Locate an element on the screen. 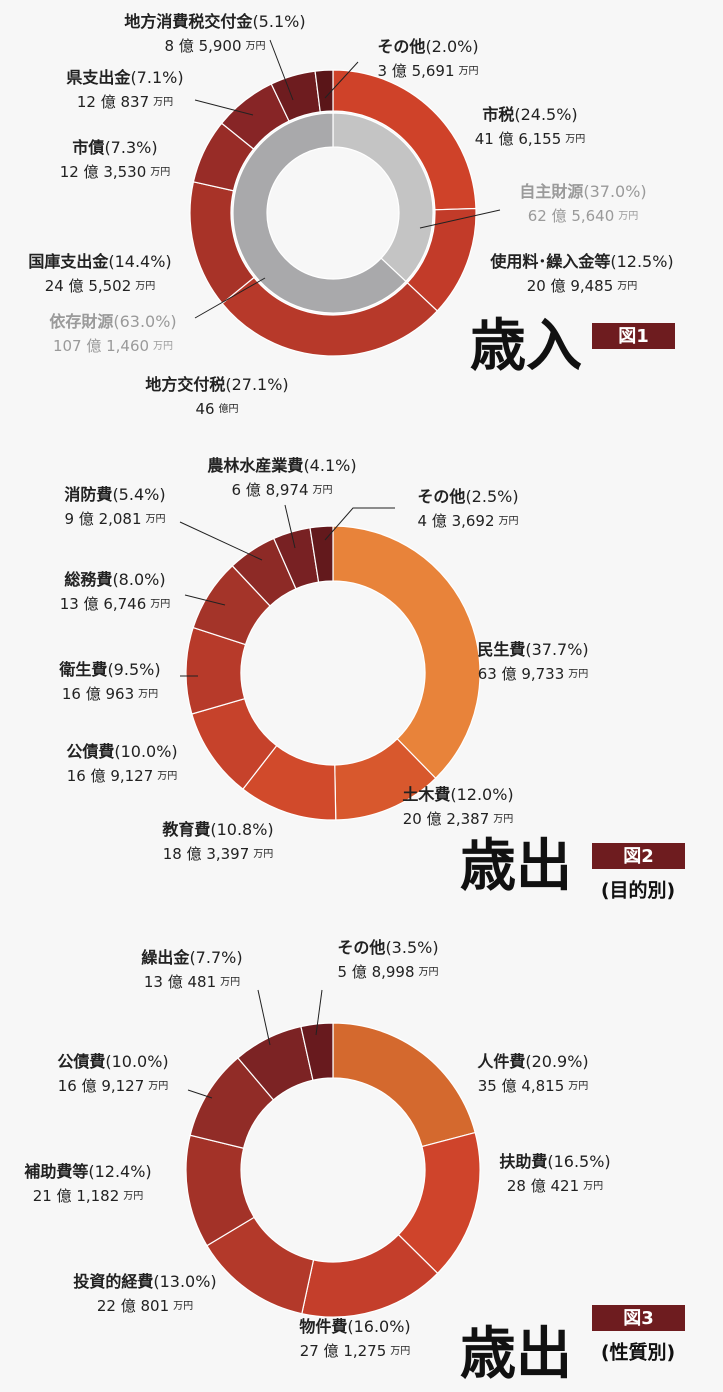 This screenshot has width=723, height=1392. badge-bg is located at coordinates (633, 336).